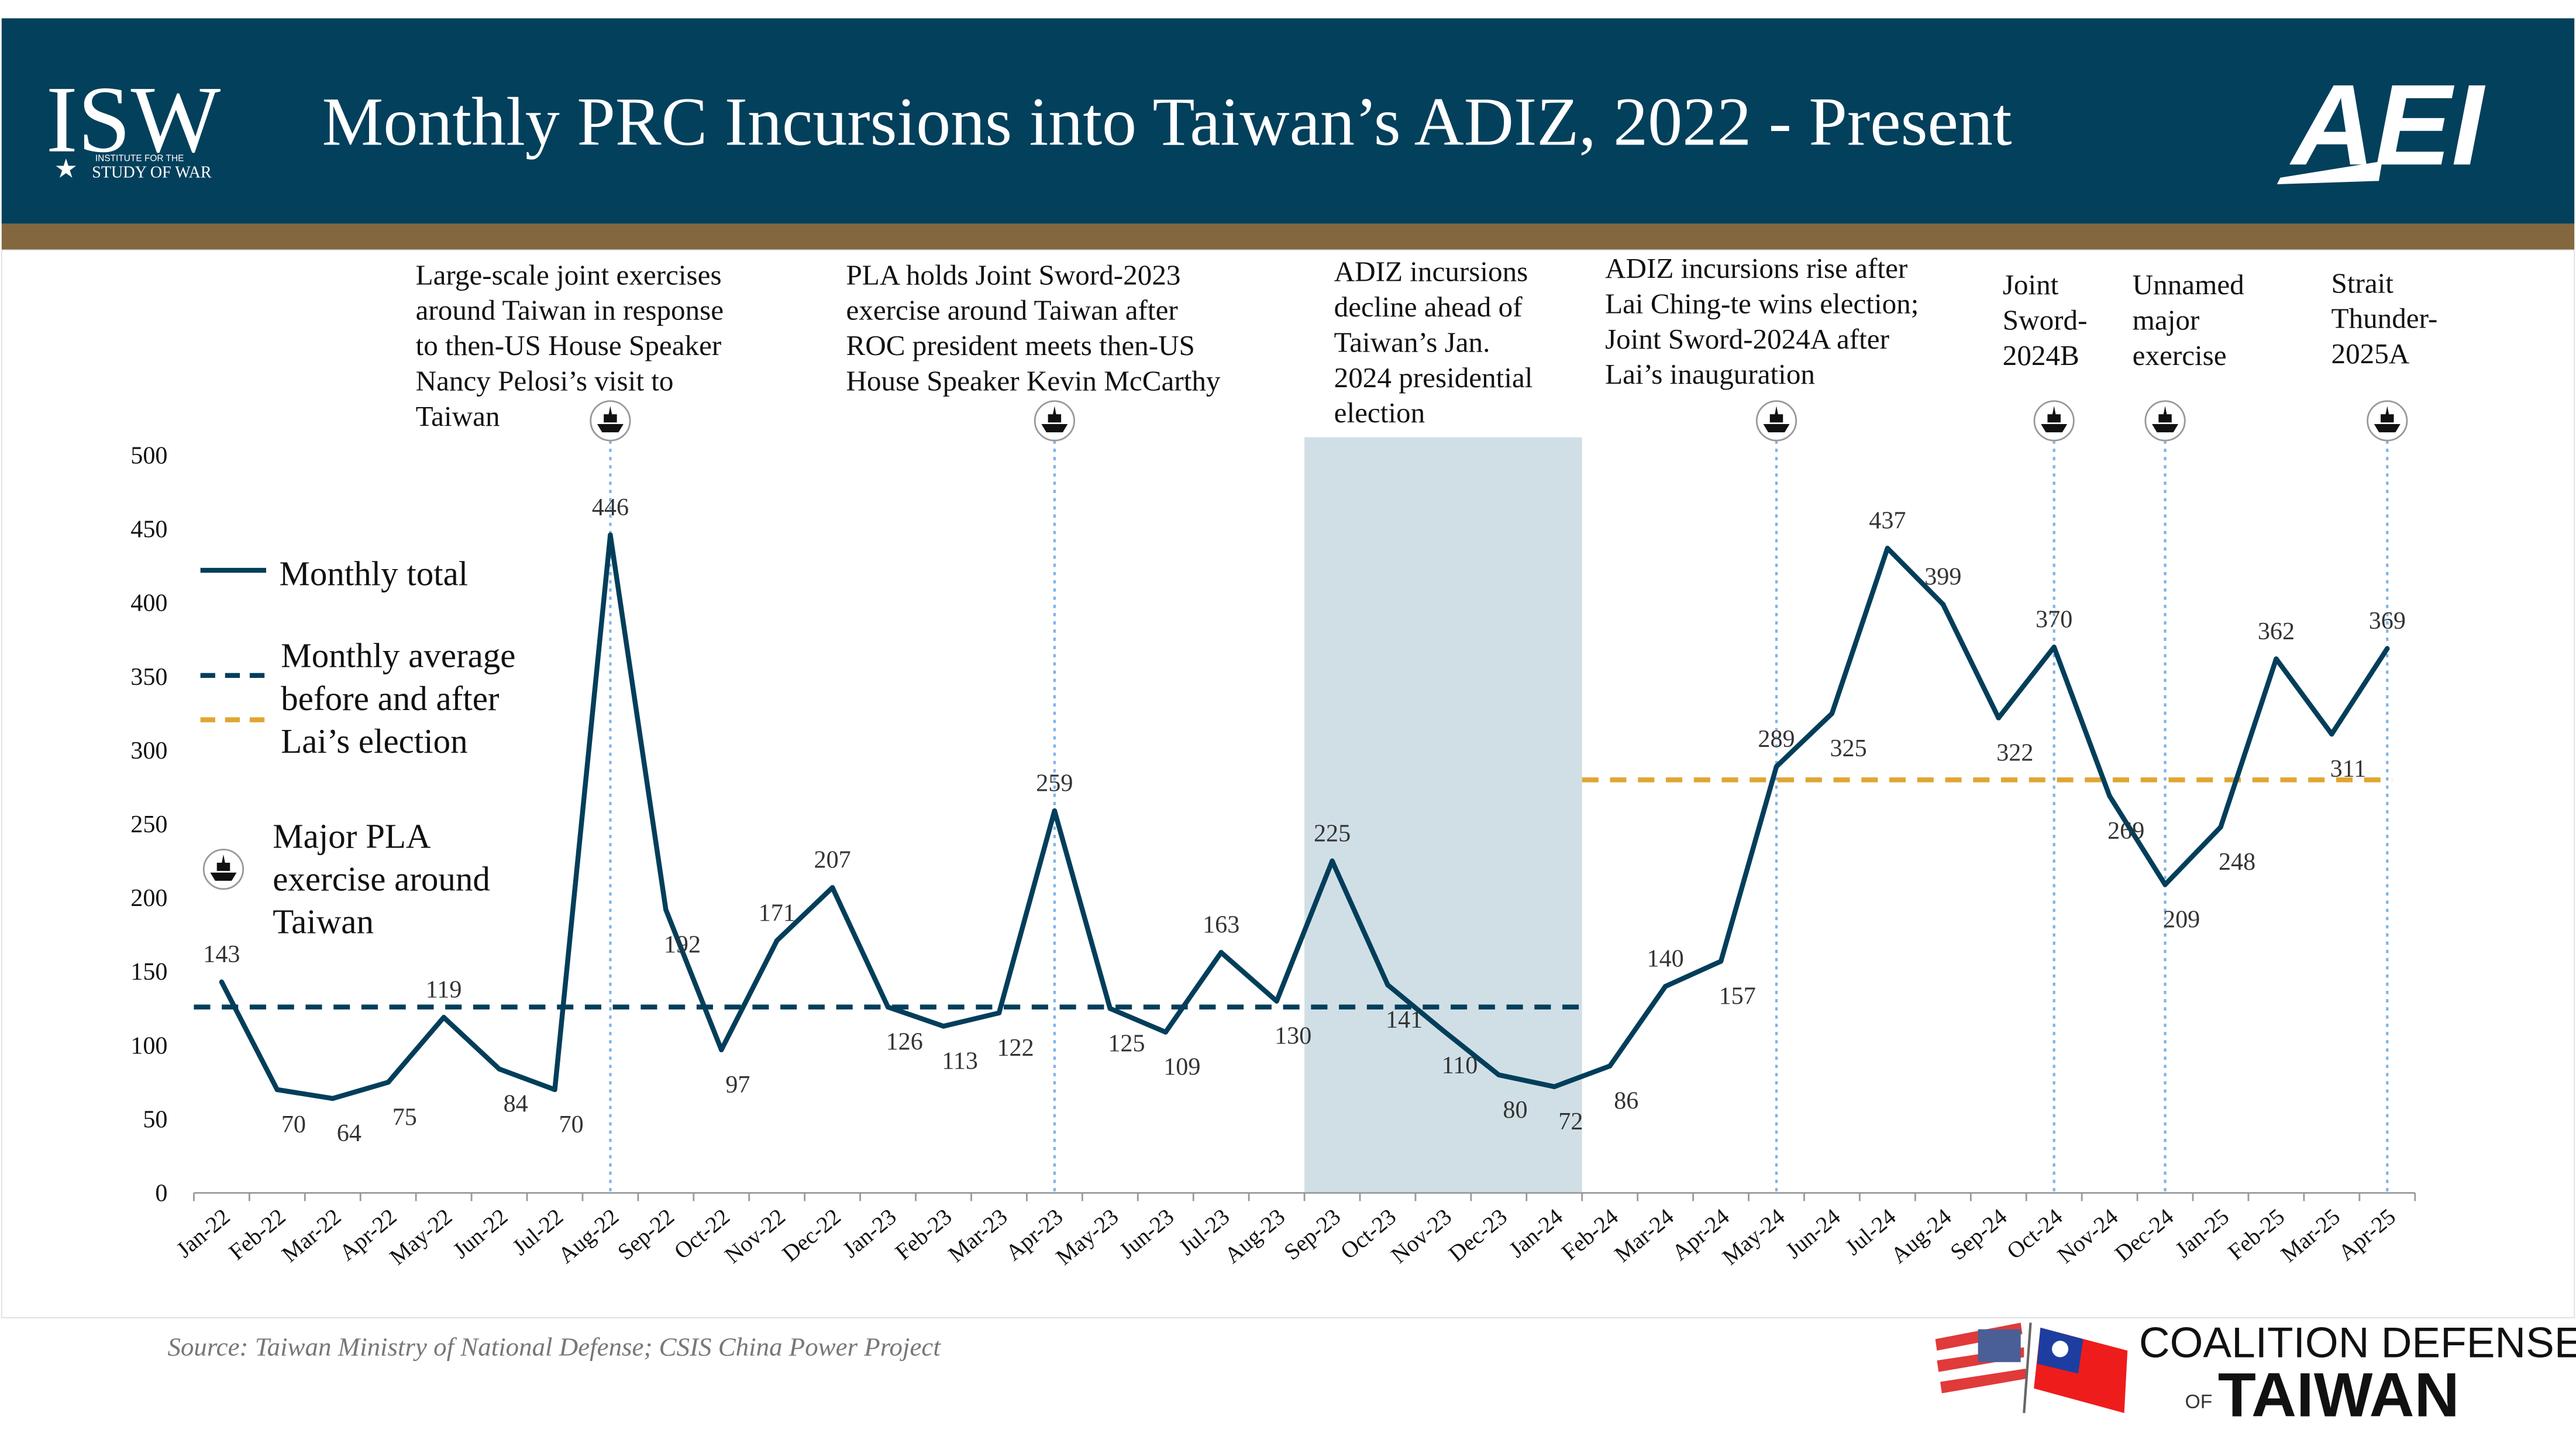  What do you see at coordinates (133, 120) in the screenshot?
I see `isw-logo-text: ISW` at bounding box center [133, 120].